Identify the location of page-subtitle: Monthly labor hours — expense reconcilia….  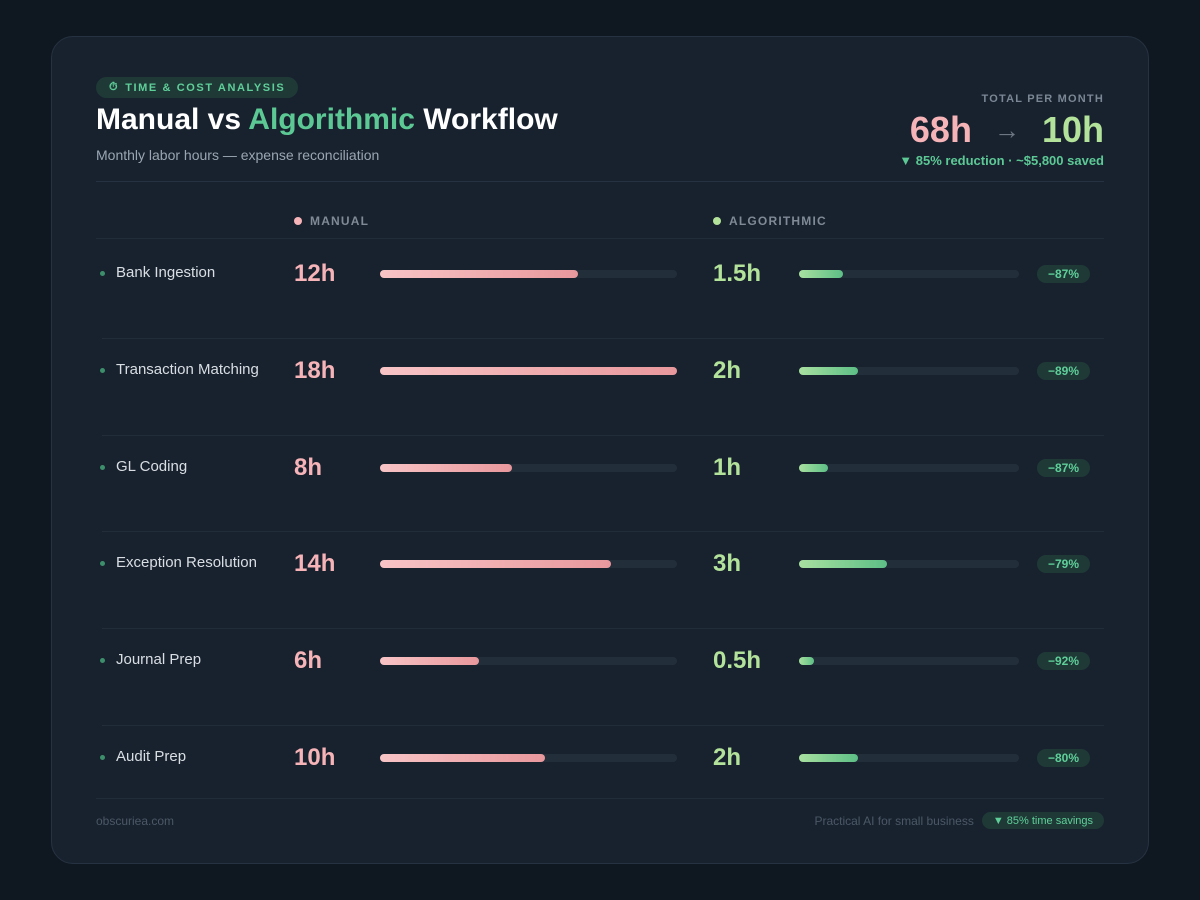
(238, 155).